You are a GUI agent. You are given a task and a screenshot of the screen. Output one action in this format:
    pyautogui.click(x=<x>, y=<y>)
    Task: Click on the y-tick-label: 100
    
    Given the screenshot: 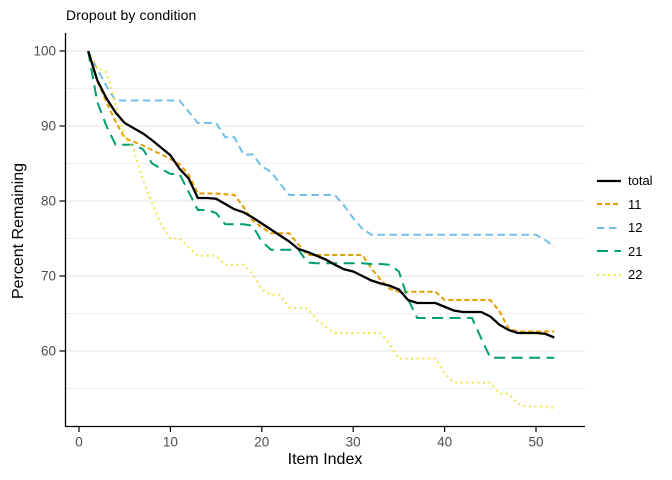 What is the action you would take?
    pyautogui.click(x=44, y=51)
    